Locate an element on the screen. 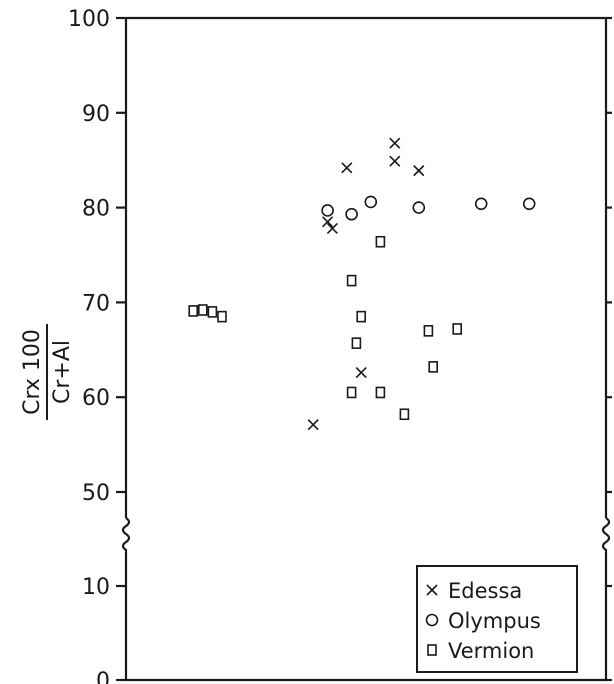 This screenshot has width=614, height=684. y-tick-label: 90 is located at coordinates (96, 114).